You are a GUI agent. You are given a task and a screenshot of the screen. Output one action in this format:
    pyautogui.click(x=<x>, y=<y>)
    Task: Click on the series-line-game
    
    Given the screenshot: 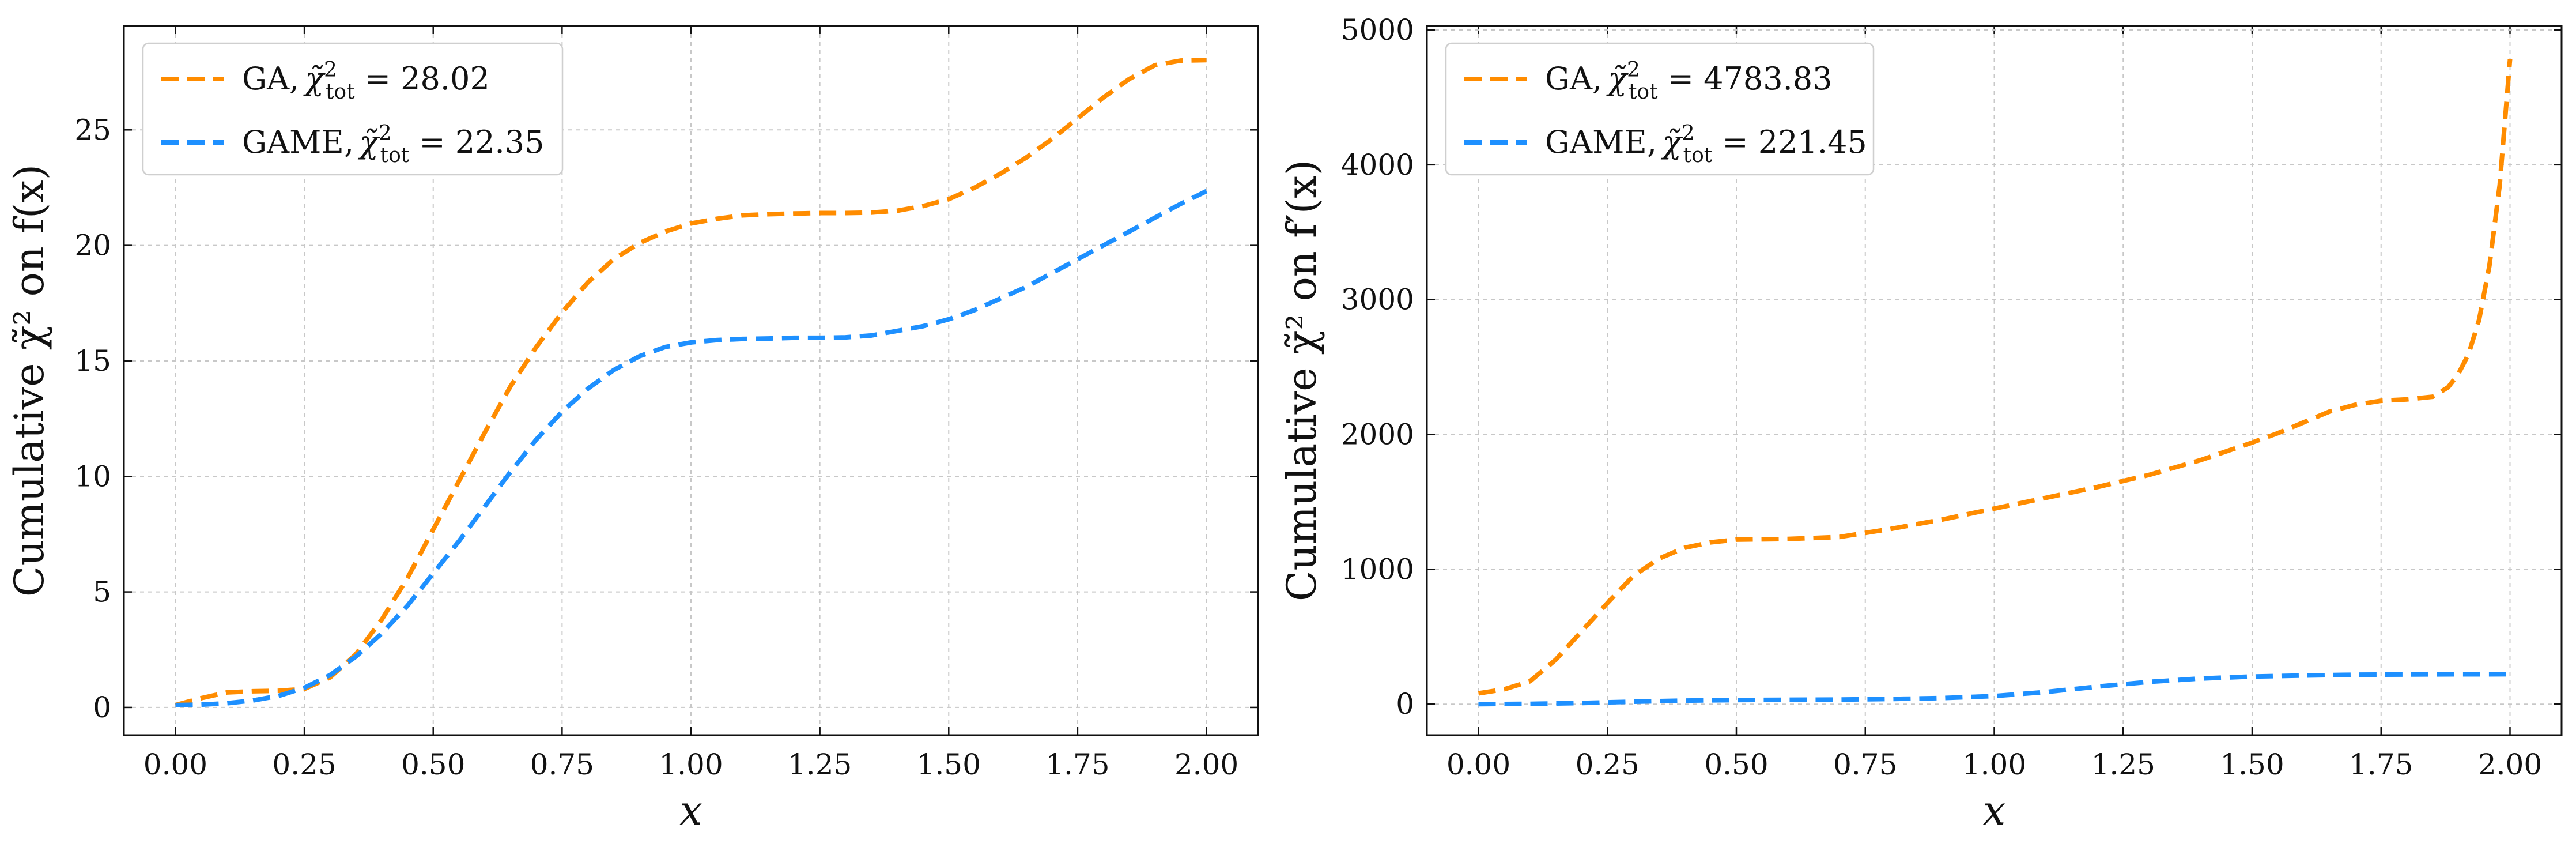 What is the action you would take?
    pyautogui.click(x=1994, y=689)
    